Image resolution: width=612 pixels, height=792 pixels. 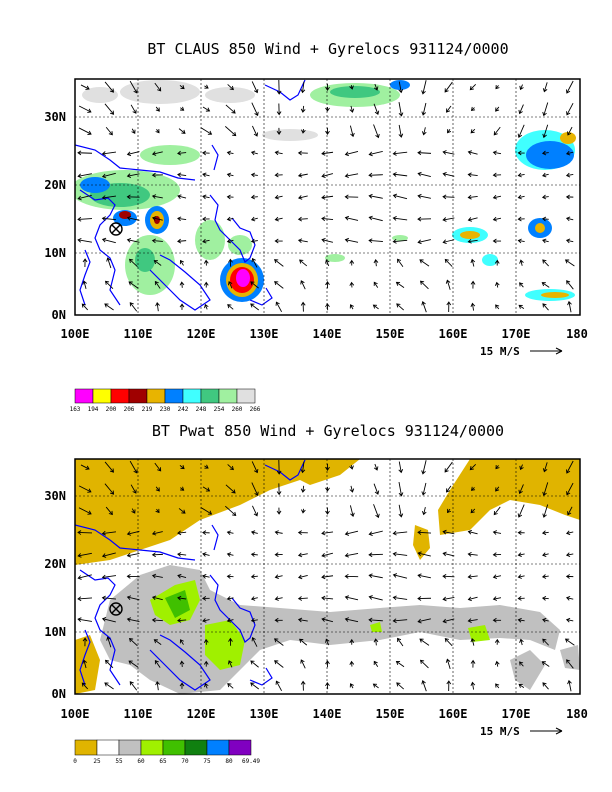 I want to click on colorbar-label: 25, so click(x=97, y=761).